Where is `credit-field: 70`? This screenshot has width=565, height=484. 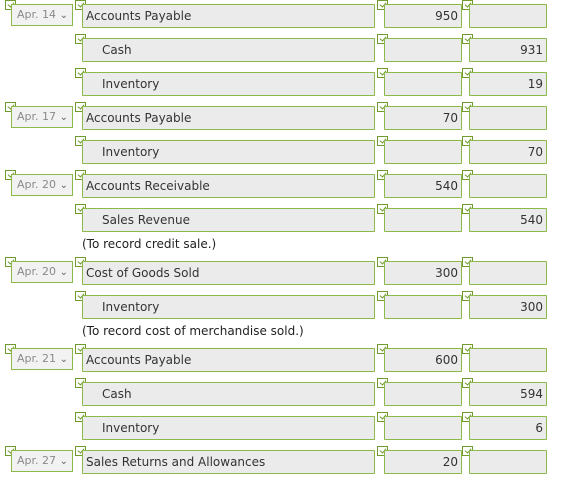
credit-field: 70 is located at coordinates (508, 152).